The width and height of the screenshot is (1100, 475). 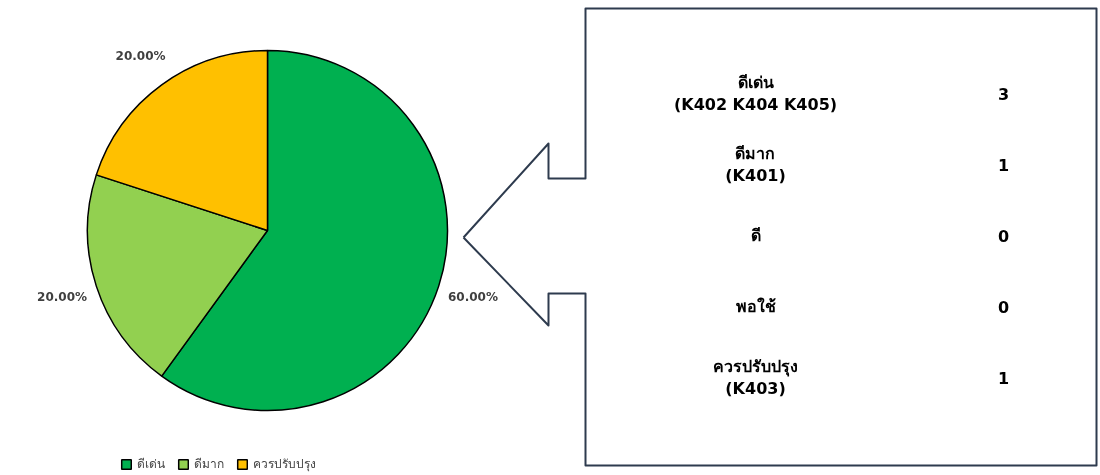 I want to click on legend-label: ดีมาก, so click(x=209, y=464).